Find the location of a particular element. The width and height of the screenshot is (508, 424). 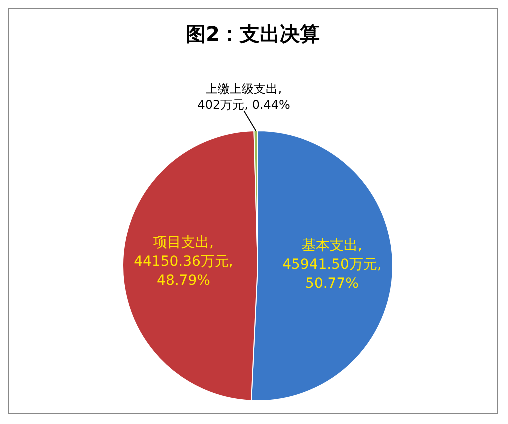

slice-label: 上缴上级支出, 402万元, 0.44% is located at coordinates (244, 97).